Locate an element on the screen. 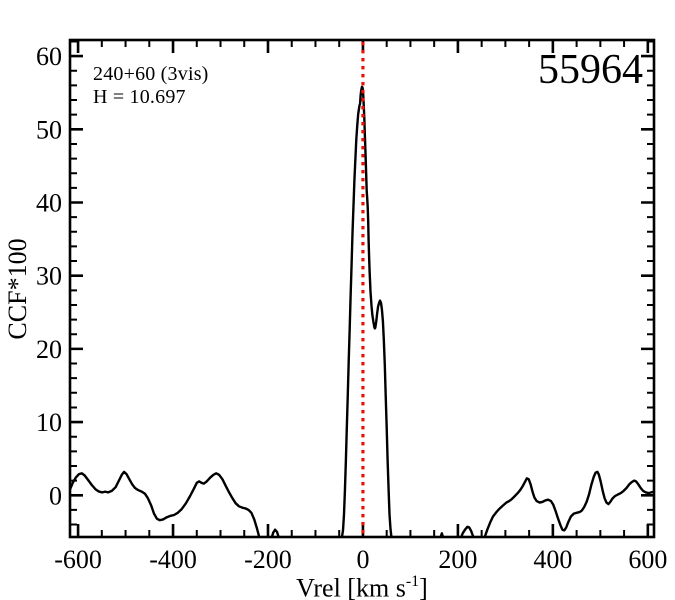 The width and height of the screenshot is (675, 600). y-tick-label: 40 is located at coordinates (49, 202).